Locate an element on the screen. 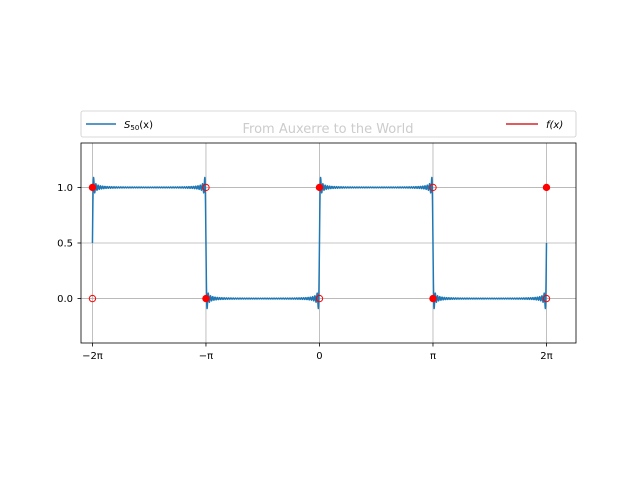 This screenshot has height=480, width=640. legend-label-f: f(x) is located at coordinates (554, 125).